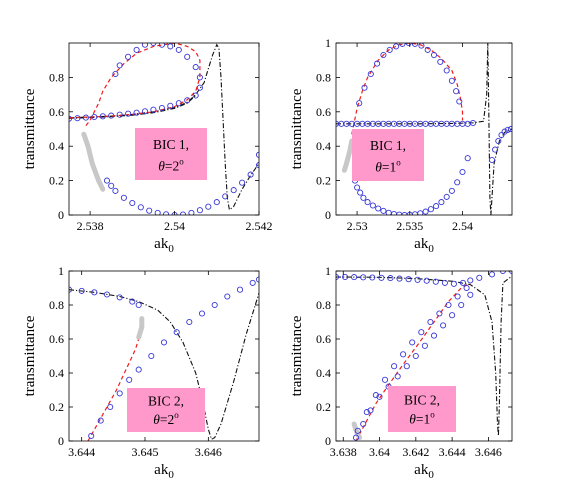  What do you see at coordinates (415, 452) in the screenshot?
I see `x-tick-label: 3.642` at bounding box center [415, 452].